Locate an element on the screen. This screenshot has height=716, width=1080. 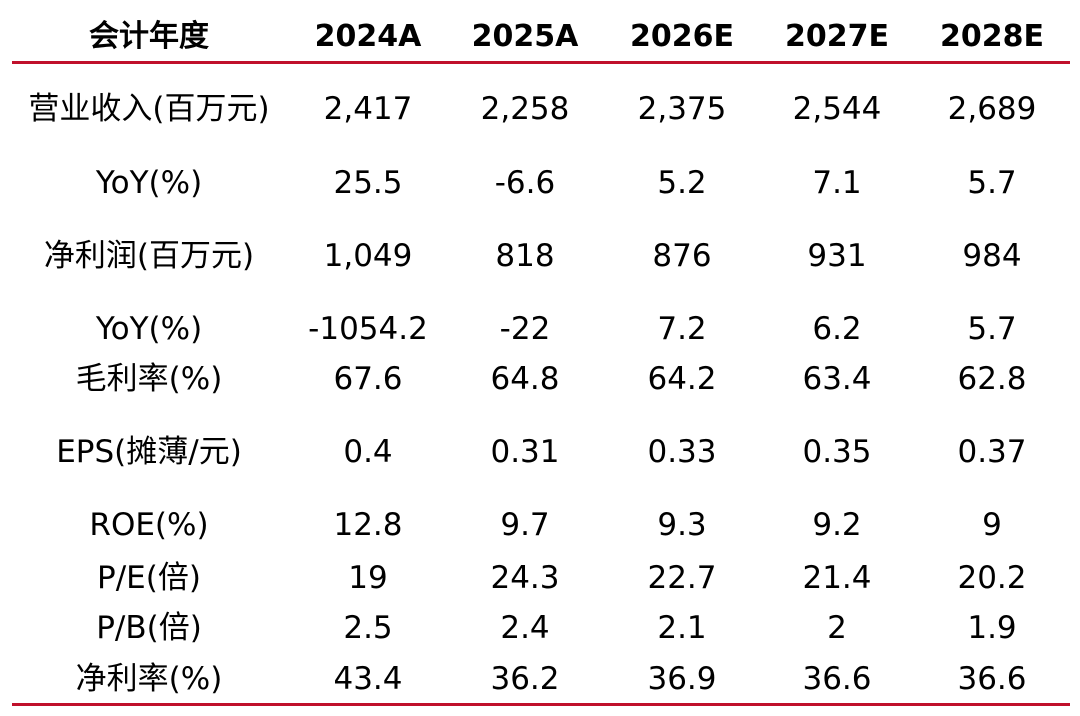
table-cell: 0.35 is located at coordinates (837, 452).